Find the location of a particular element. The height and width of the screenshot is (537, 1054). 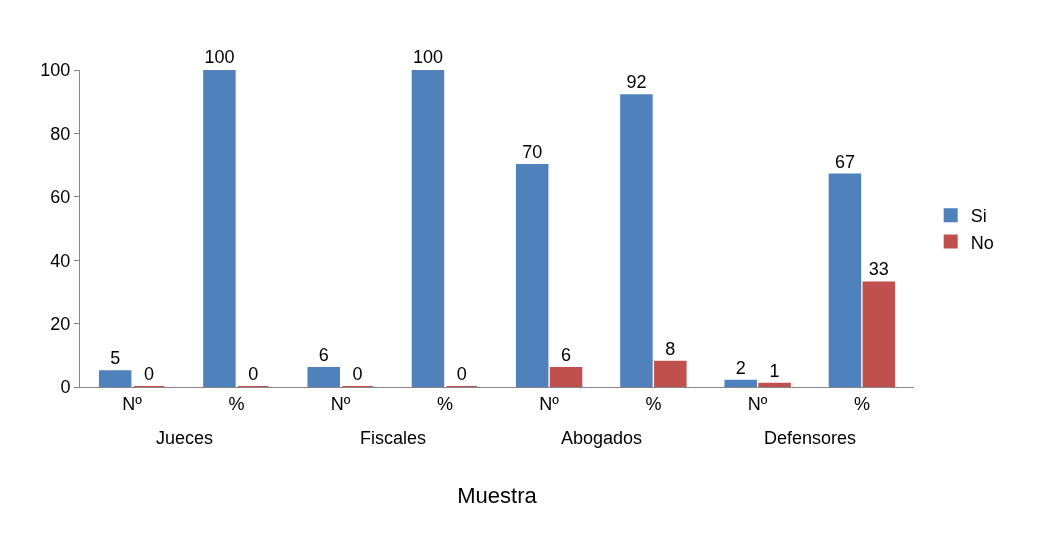

data-label: 1 is located at coordinates (774, 370).